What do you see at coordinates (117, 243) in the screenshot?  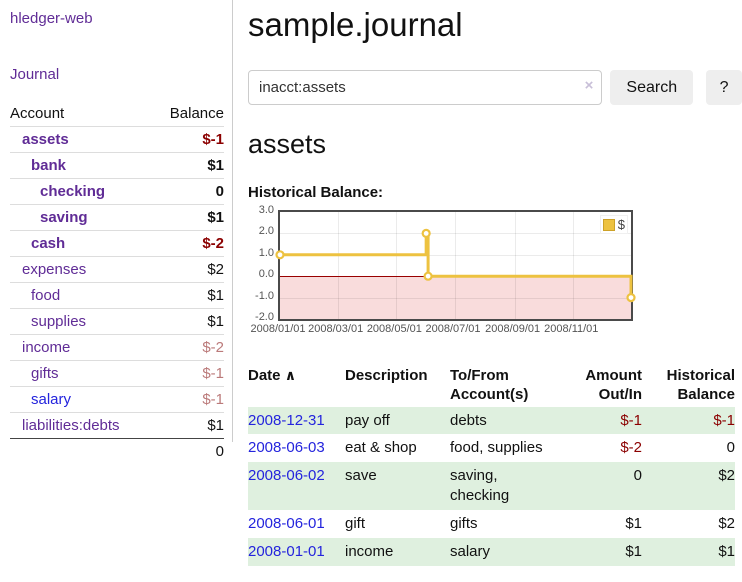 I see `account-row: cash $-2` at bounding box center [117, 243].